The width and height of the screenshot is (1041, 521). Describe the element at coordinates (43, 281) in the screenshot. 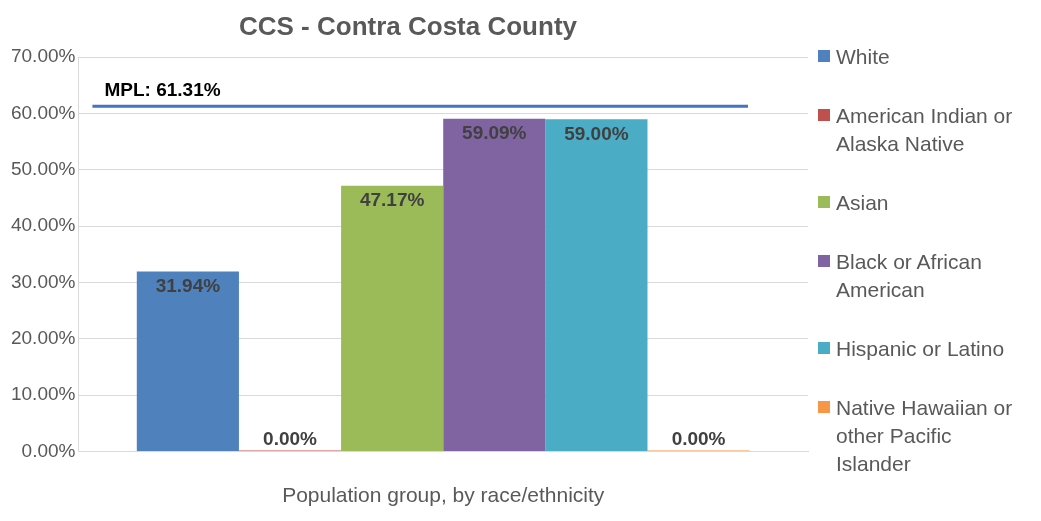

I see `y-tick-label: 30.00%` at that location.